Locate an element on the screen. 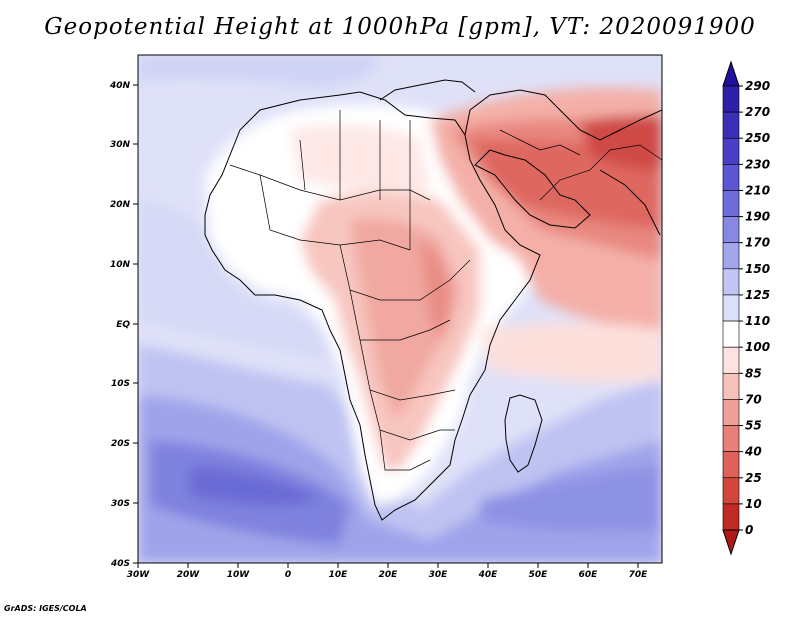  colorbar-label: 250 is located at coordinates (757, 138).